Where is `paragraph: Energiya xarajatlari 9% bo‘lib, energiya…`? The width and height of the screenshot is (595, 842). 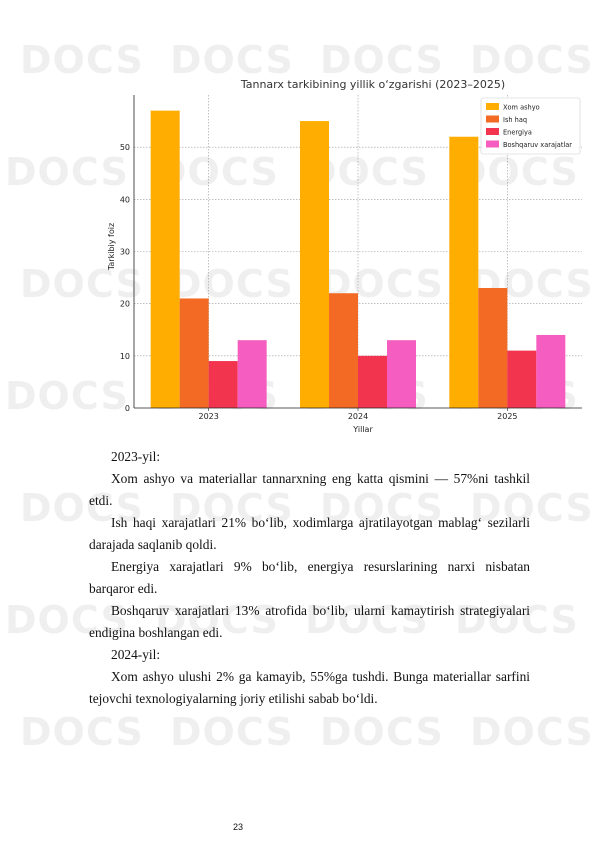 paragraph: Energiya xarajatlari 9% bo‘lib, energiya… is located at coordinates (309, 577).